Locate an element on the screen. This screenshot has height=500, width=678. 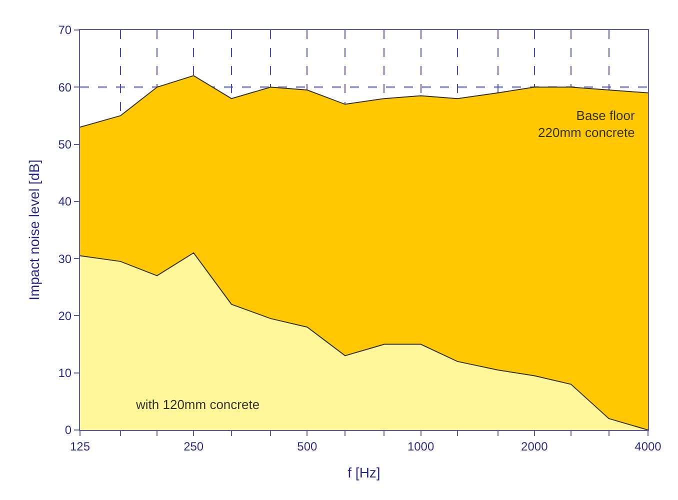
y-tick-label: 70 is located at coordinates (65, 30).